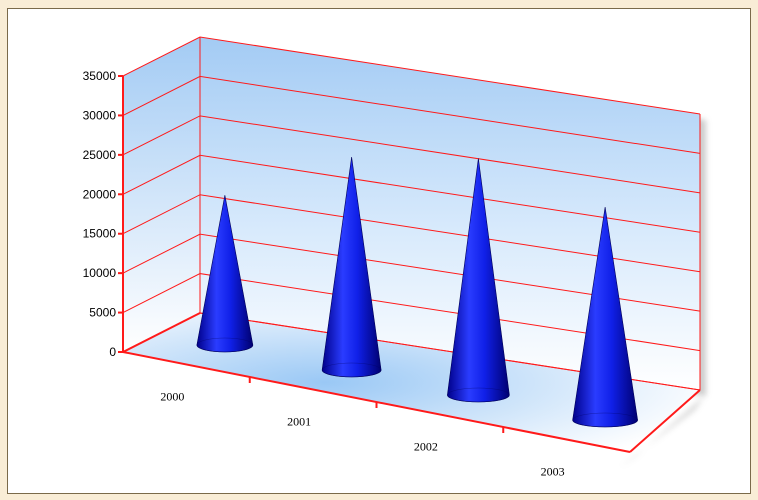 This screenshot has height=500, width=758. Describe the element at coordinates (100, 273) in the screenshot. I see `y-tick-label: 10000` at that location.